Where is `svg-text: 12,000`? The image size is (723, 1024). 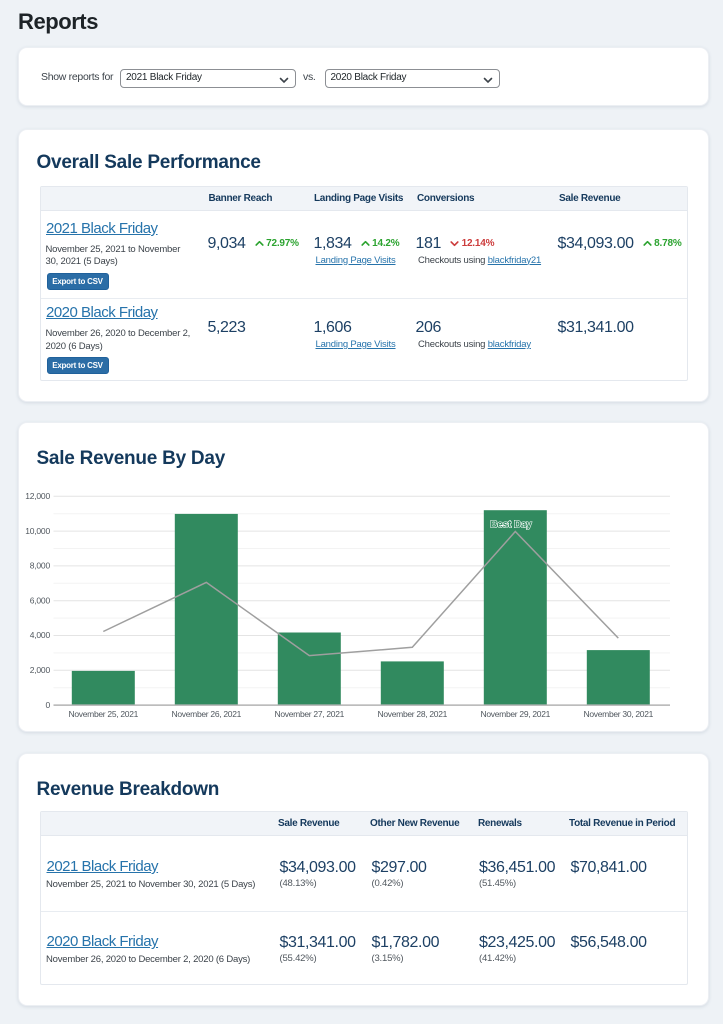
svg-text: 12,000 is located at coordinates (37, 496).